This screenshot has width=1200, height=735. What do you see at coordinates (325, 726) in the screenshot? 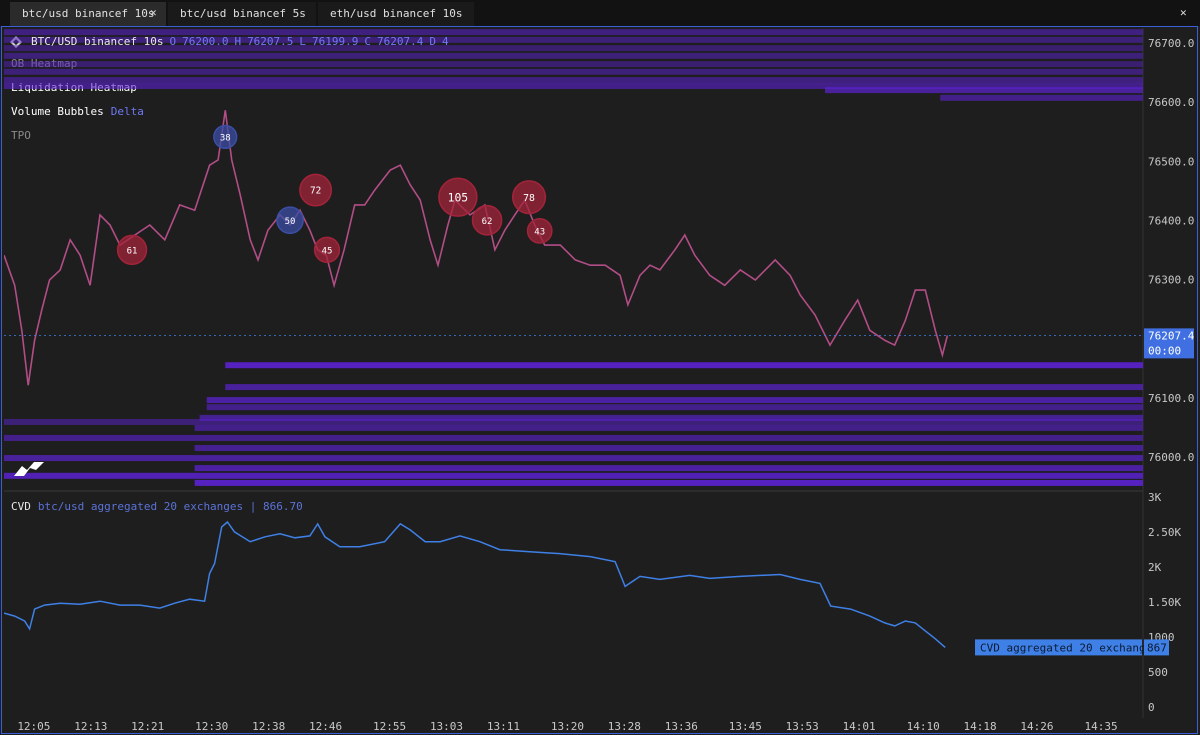
I see `x-tick-label: 12:46` at bounding box center [325, 726].